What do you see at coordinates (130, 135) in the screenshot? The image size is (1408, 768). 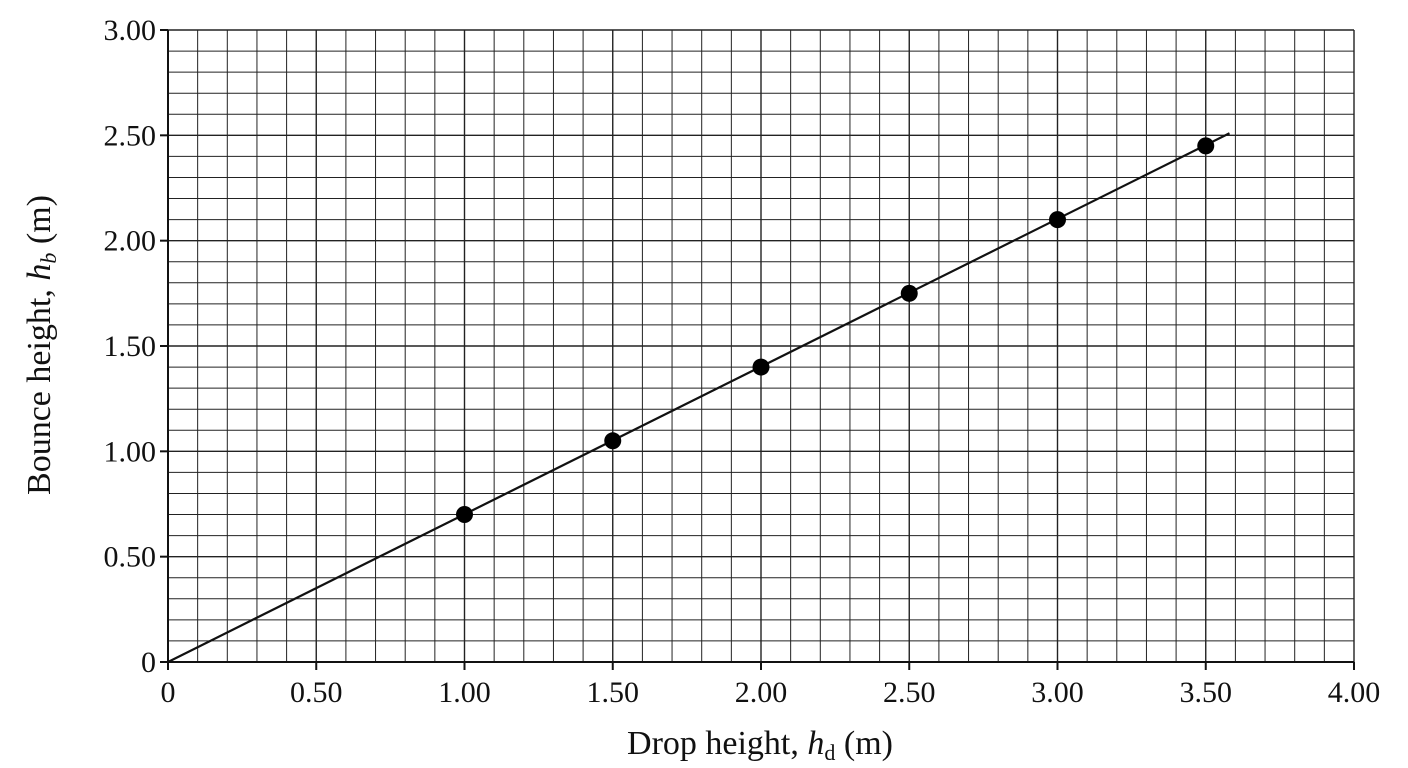 I see `y-tick-label: 2.50` at bounding box center [130, 135].